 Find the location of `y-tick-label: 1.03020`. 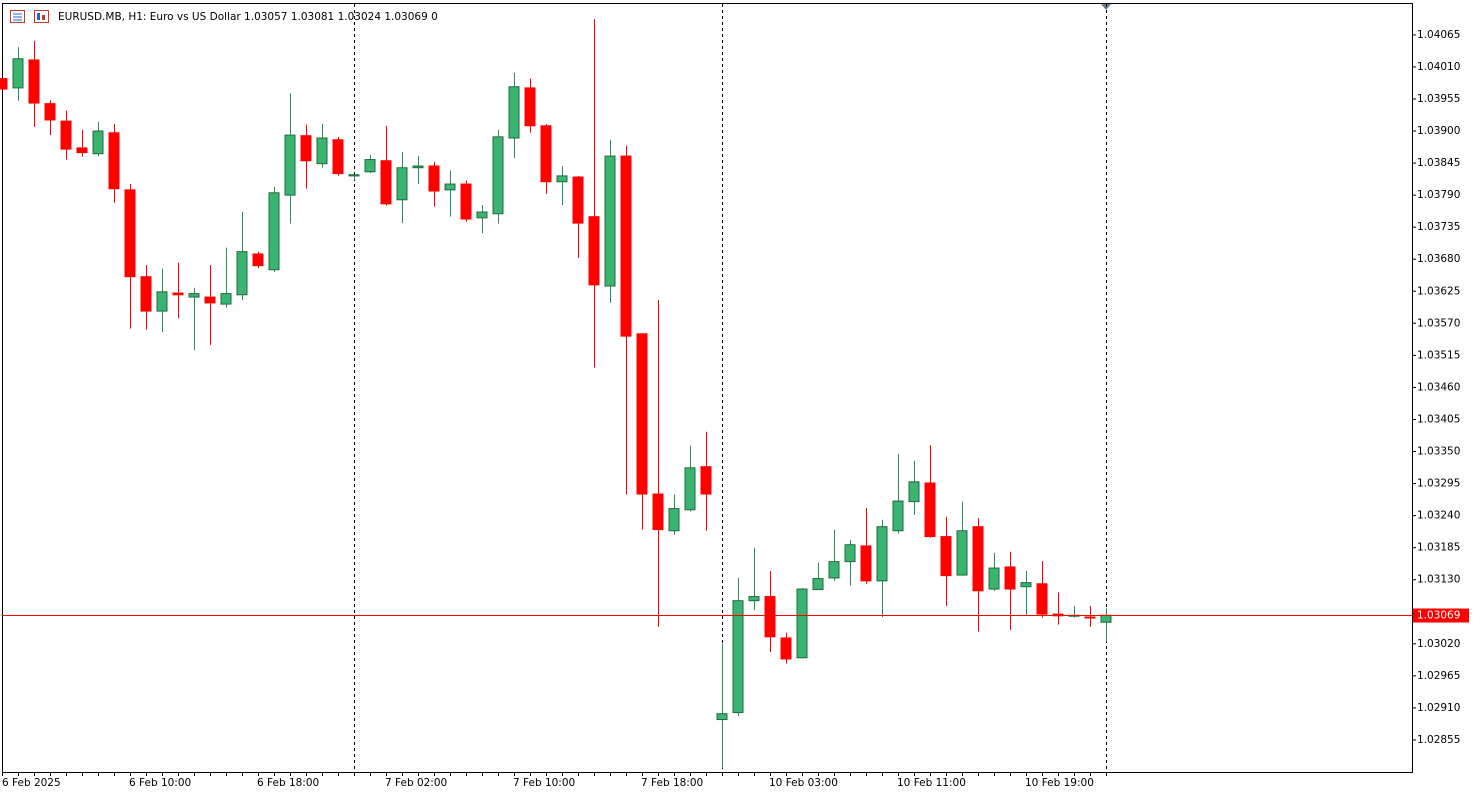

y-tick-label: 1.03020 is located at coordinates (1438, 644).